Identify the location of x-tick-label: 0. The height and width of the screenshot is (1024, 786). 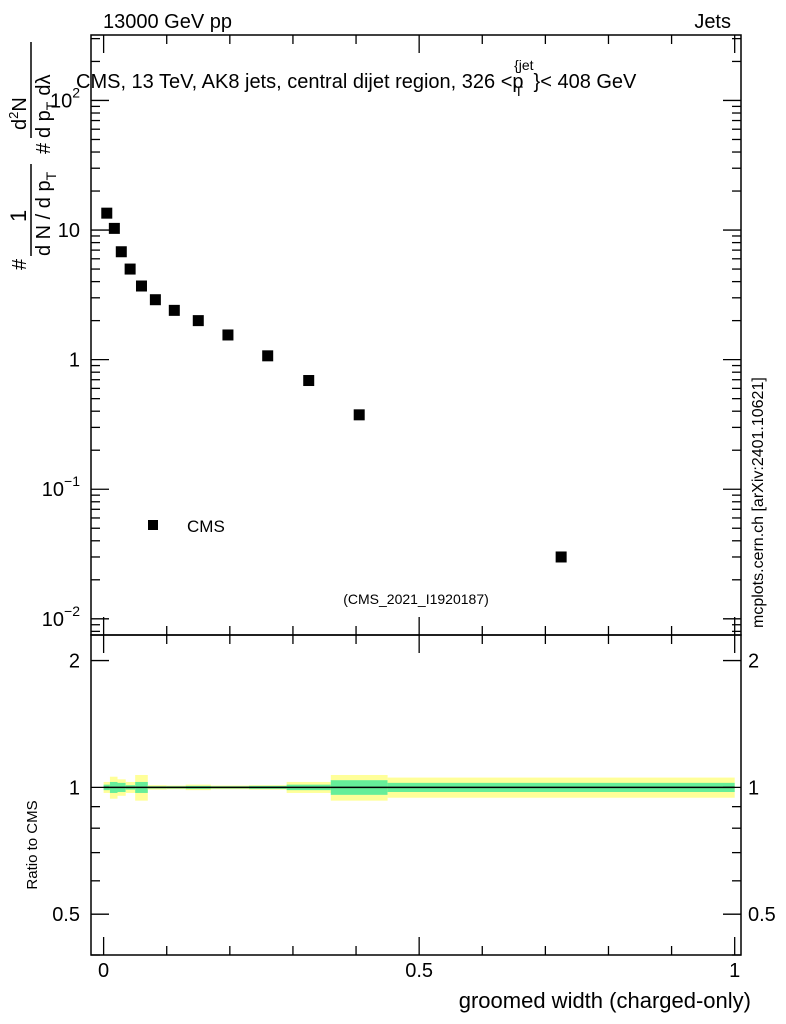
(103, 971).